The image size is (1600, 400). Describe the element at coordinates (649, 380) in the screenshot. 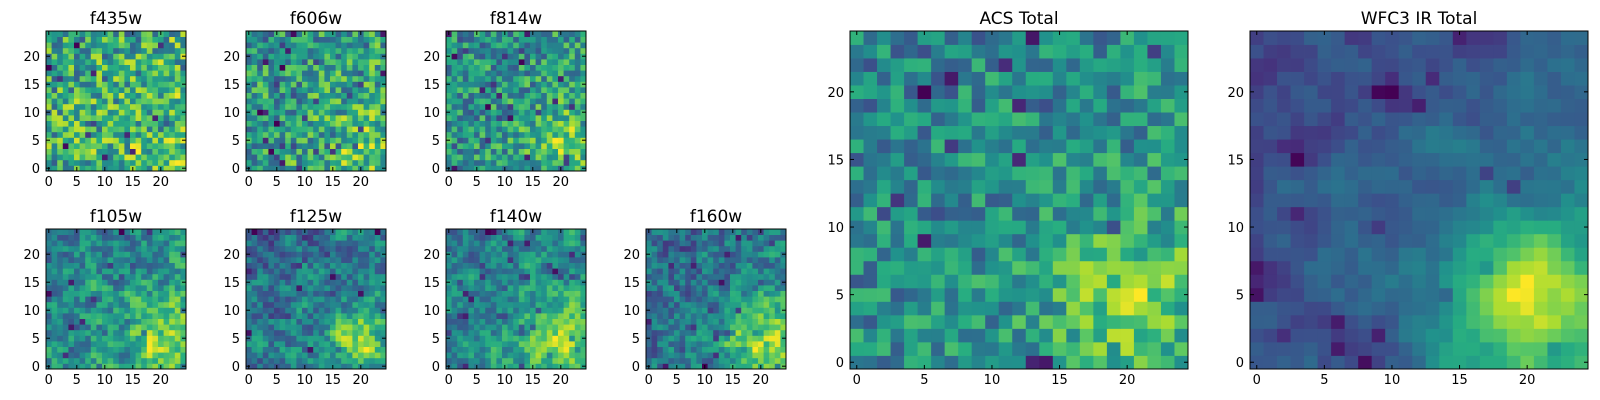

I see `x-tick-label: 0` at that location.